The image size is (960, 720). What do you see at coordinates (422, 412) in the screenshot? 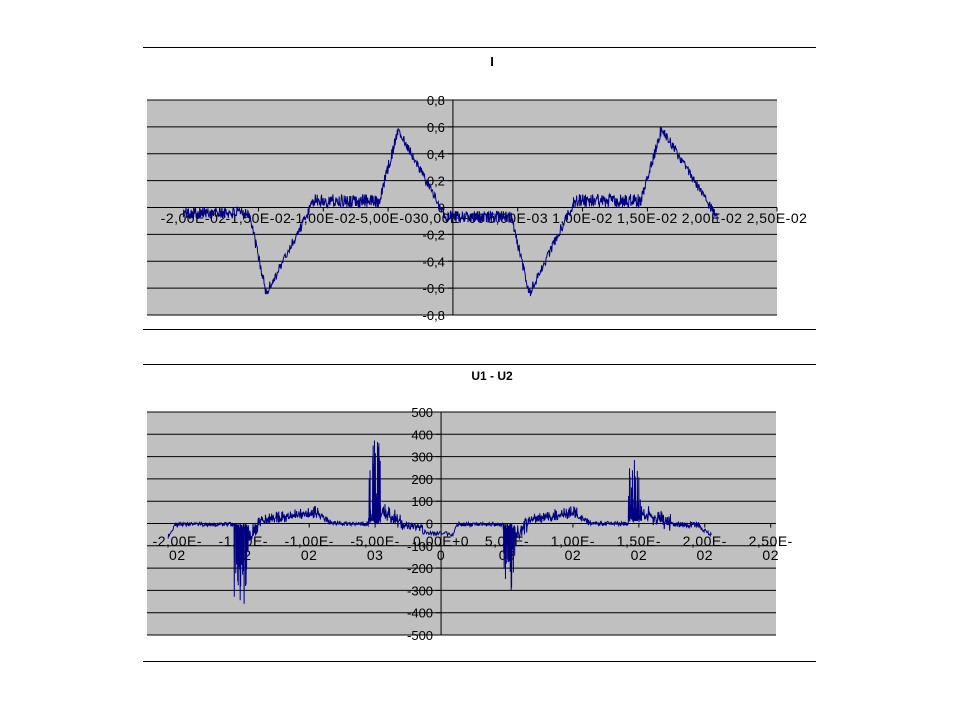
I see `y-tick-label: 500` at bounding box center [422, 412].